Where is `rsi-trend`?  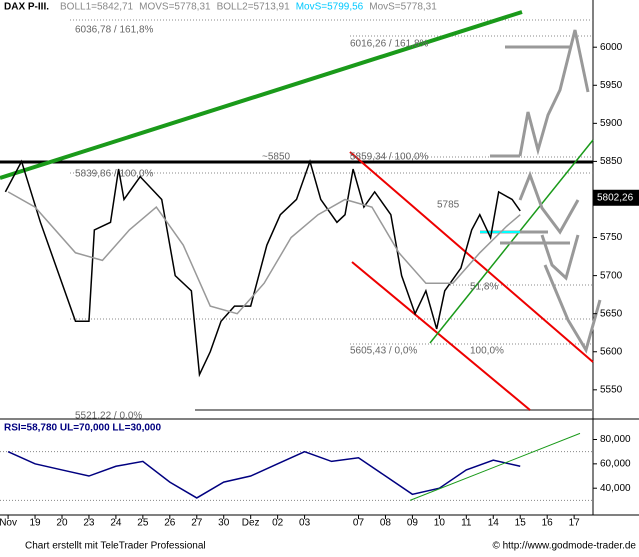 rsi-trend is located at coordinates (495, 466).